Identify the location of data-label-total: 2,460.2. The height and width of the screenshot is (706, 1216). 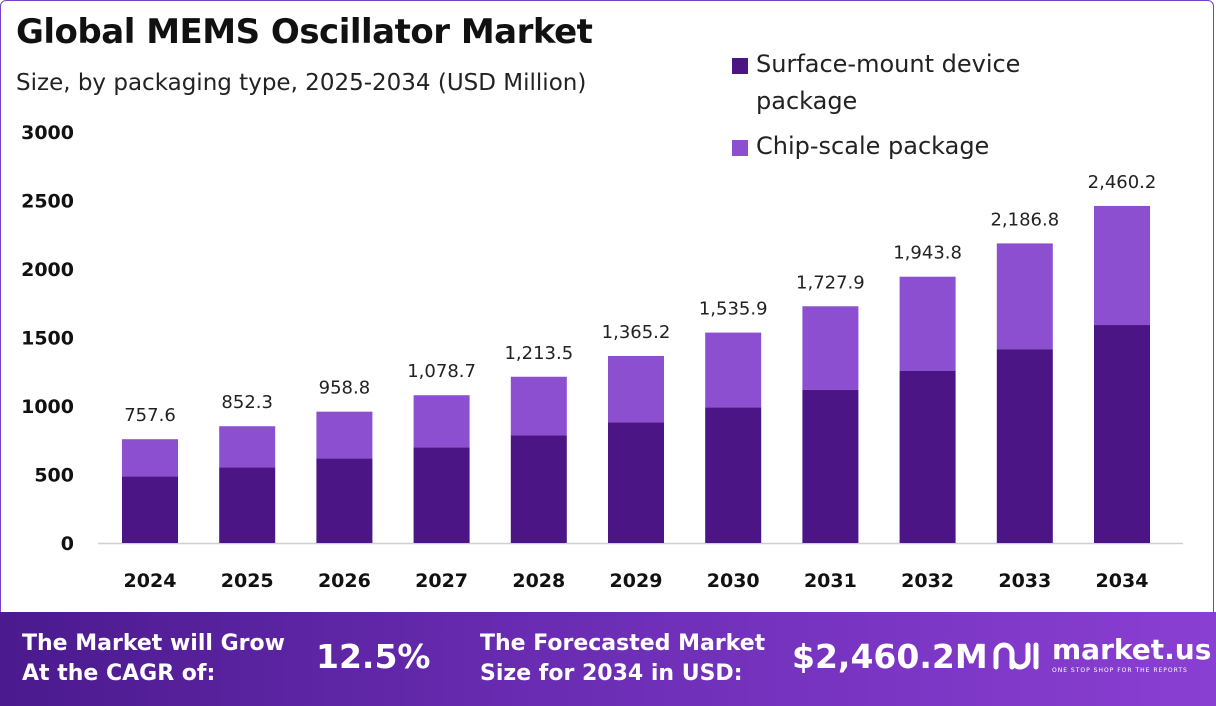
(1122, 182).